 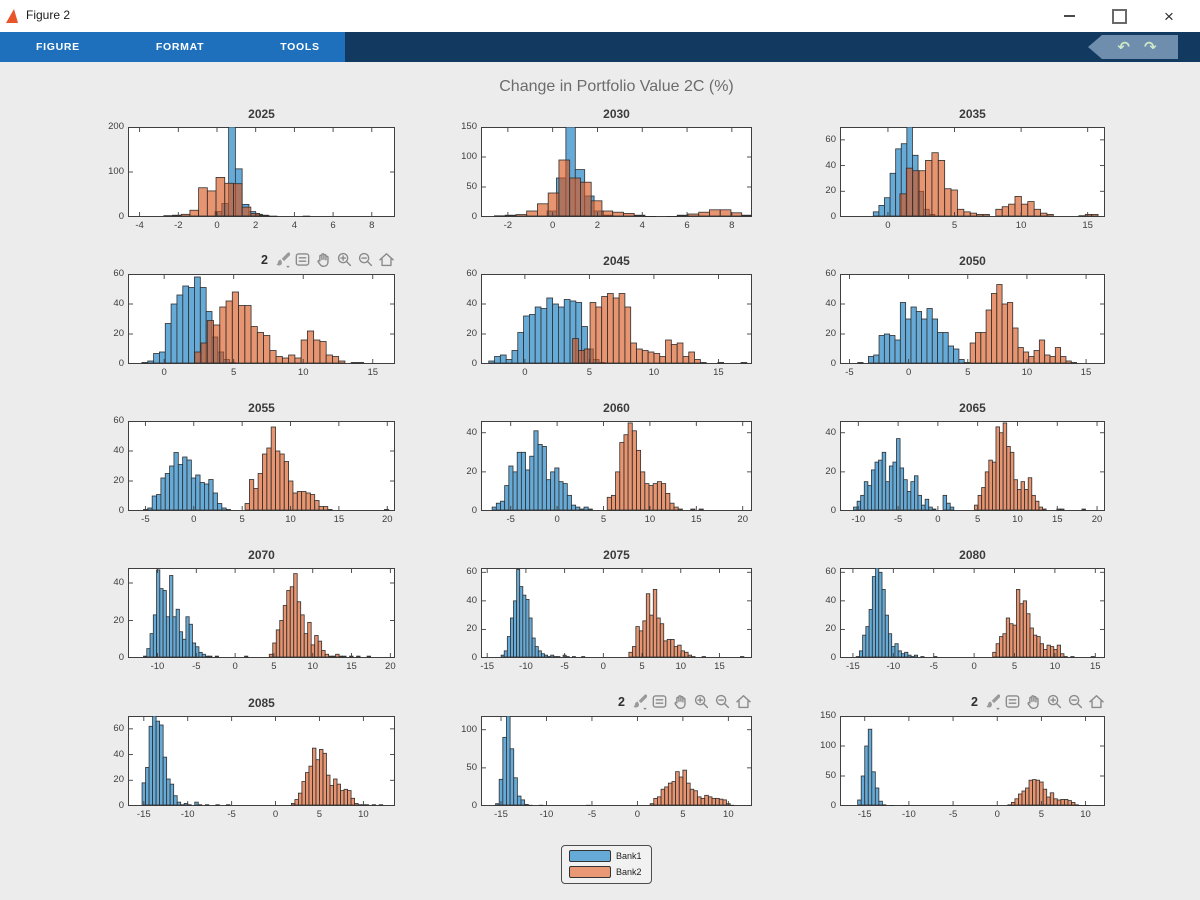 I want to click on y-tick-label: 200, so click(x=116, y=126).